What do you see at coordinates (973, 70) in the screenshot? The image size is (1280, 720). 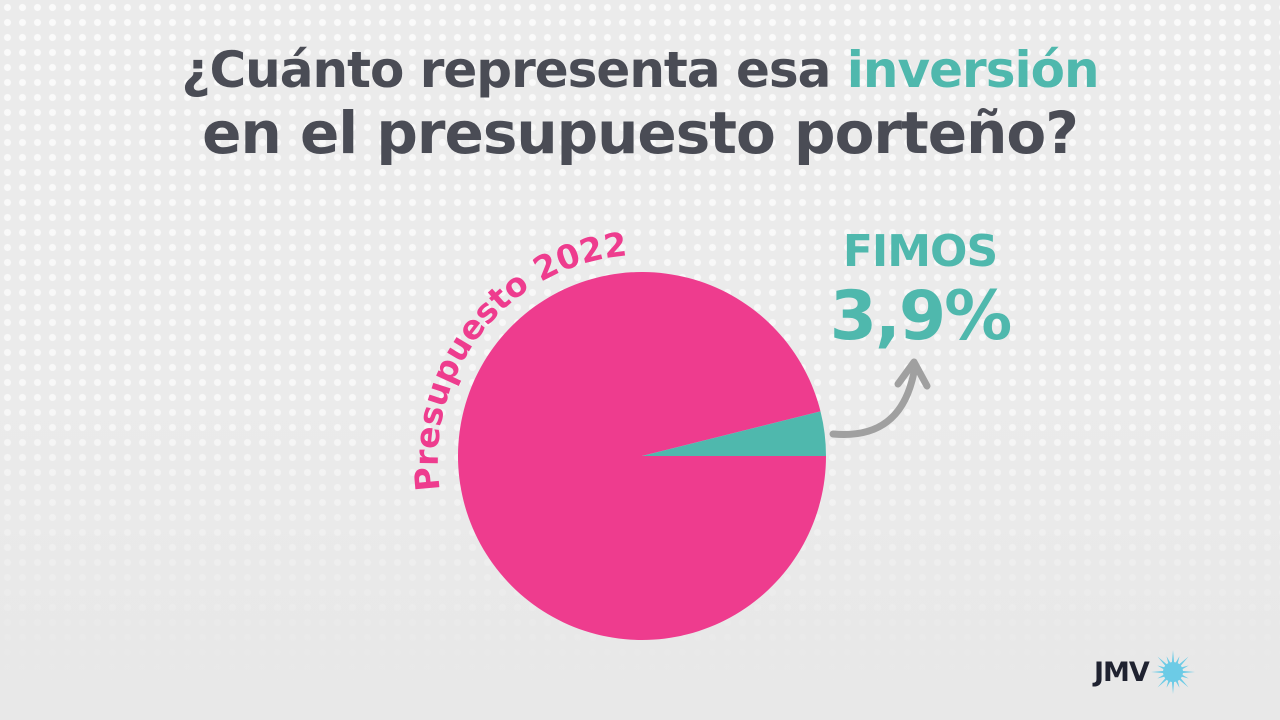 I see `title-highlight: inversión` at bounding box center [973, 70].